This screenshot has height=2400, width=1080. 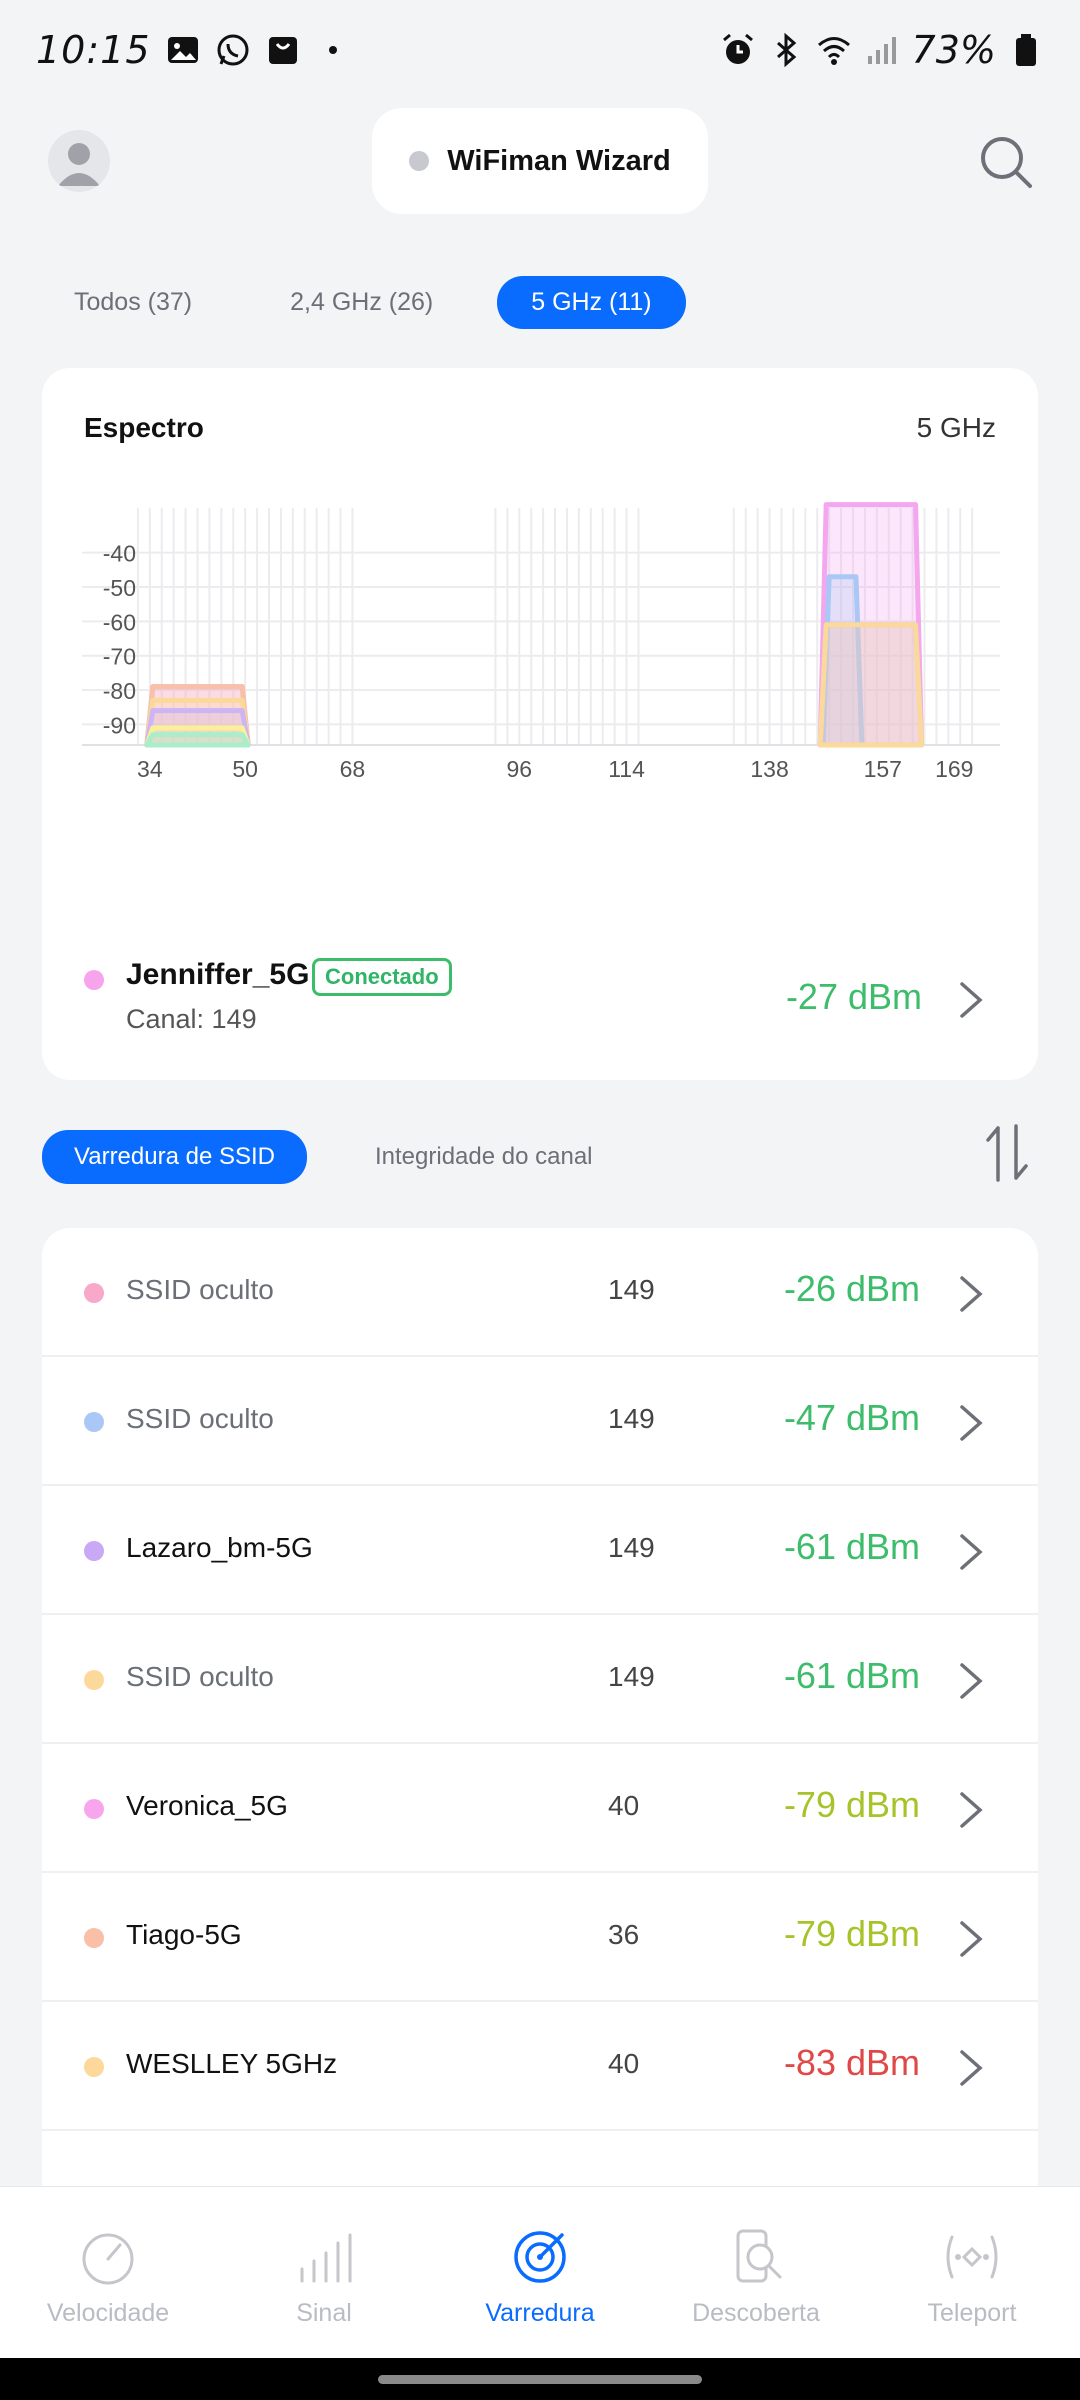 What do you see at coordinates (150, 769) in the screenshot?
I see `x-tick-label: 34` at bounding box center [150, 769].